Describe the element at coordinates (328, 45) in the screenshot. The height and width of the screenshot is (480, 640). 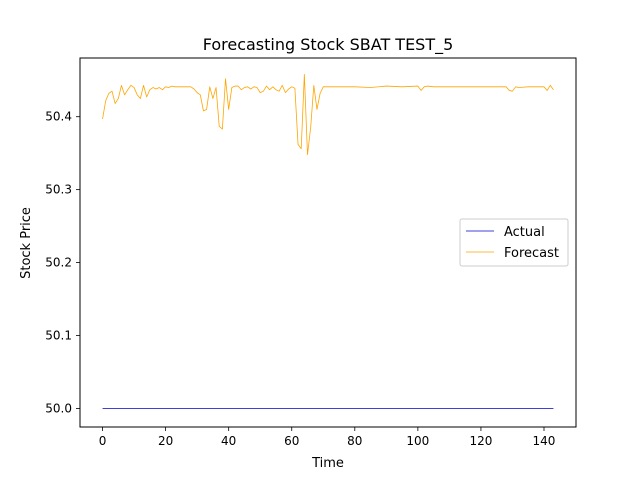
I see `chart-title: Forecasting Stock SBAT TEST_5` at that location.